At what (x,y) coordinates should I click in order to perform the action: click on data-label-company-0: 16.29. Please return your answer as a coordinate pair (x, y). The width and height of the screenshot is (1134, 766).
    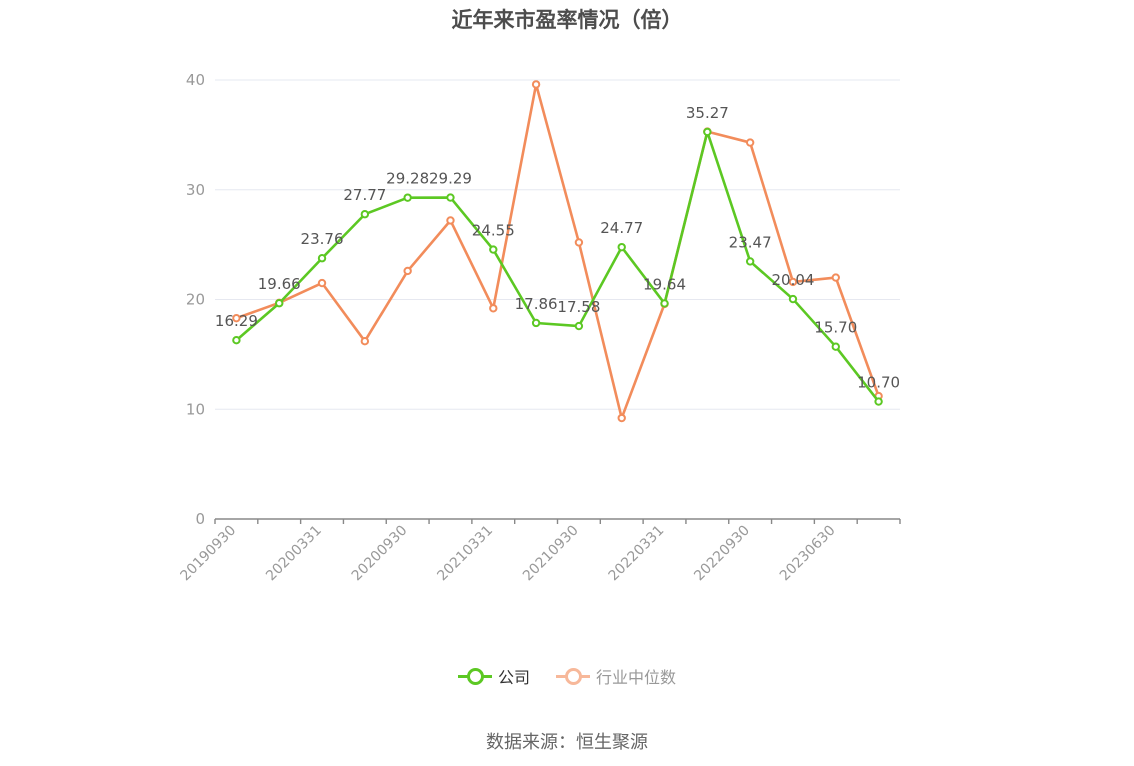
    Looking at the image, I should click on (236, 321).